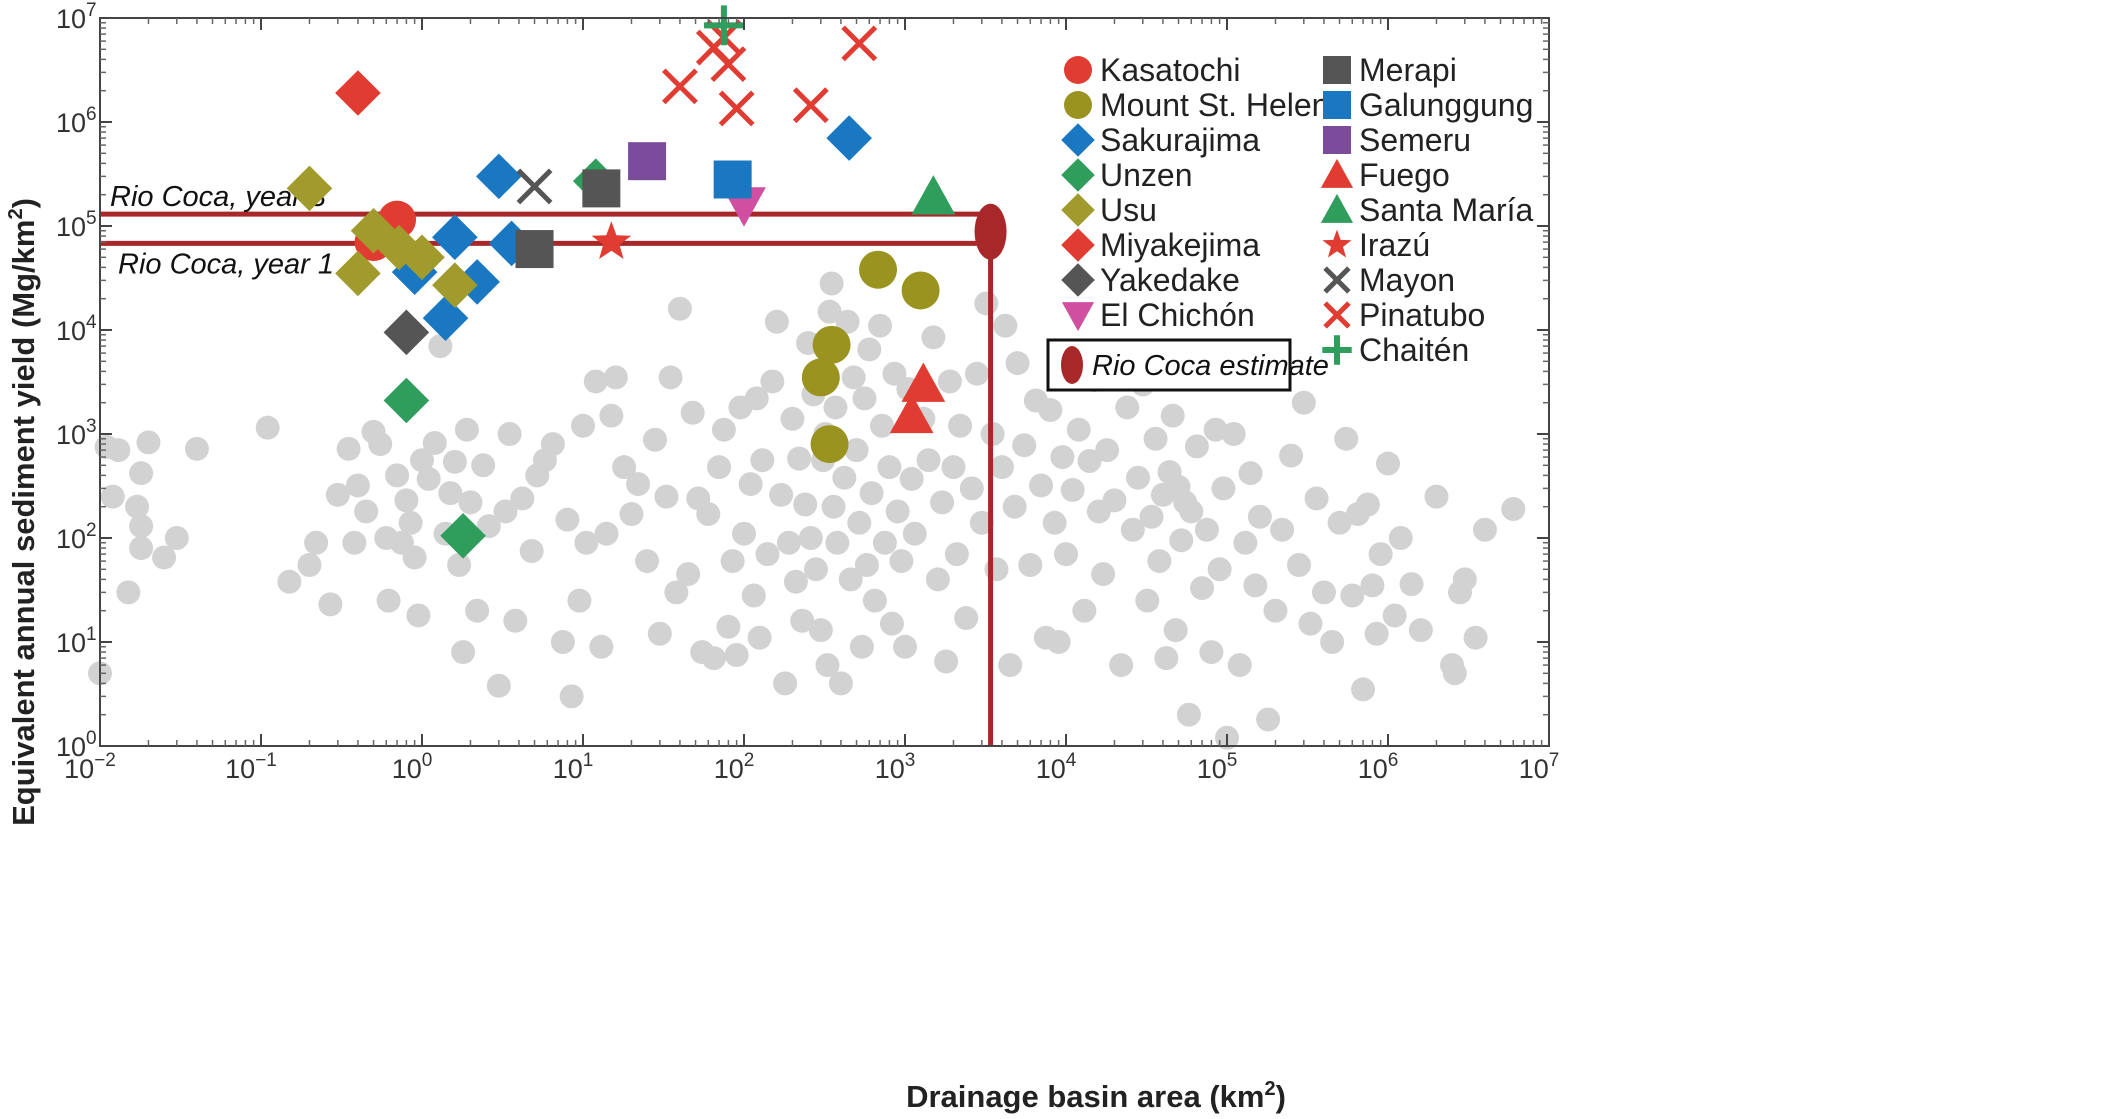 The image size is (2128, 1119). I want to click on series-galunggung, so click(732, 179).